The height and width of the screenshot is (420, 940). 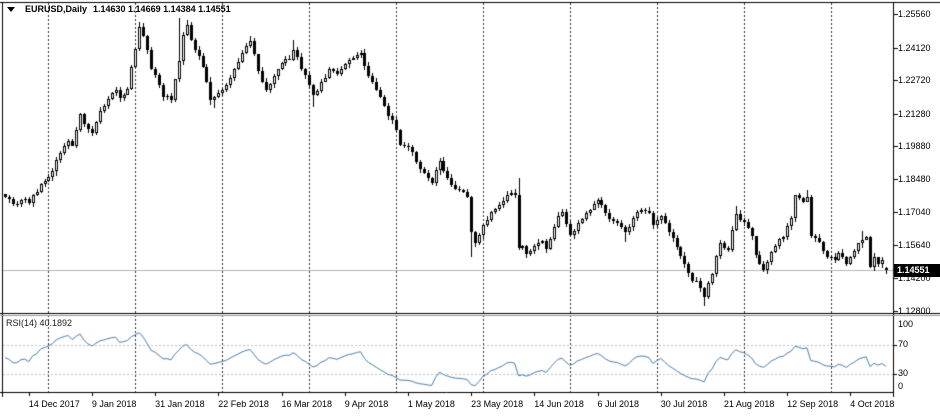 I want to click on pane-splitter, so click(x=470, y=314).